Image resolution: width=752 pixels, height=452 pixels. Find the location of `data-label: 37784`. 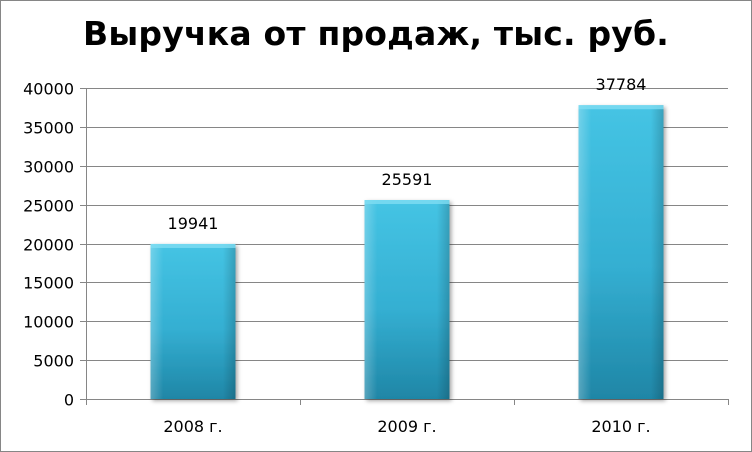

data-label: 37784 is located at coordinates (621, 84).